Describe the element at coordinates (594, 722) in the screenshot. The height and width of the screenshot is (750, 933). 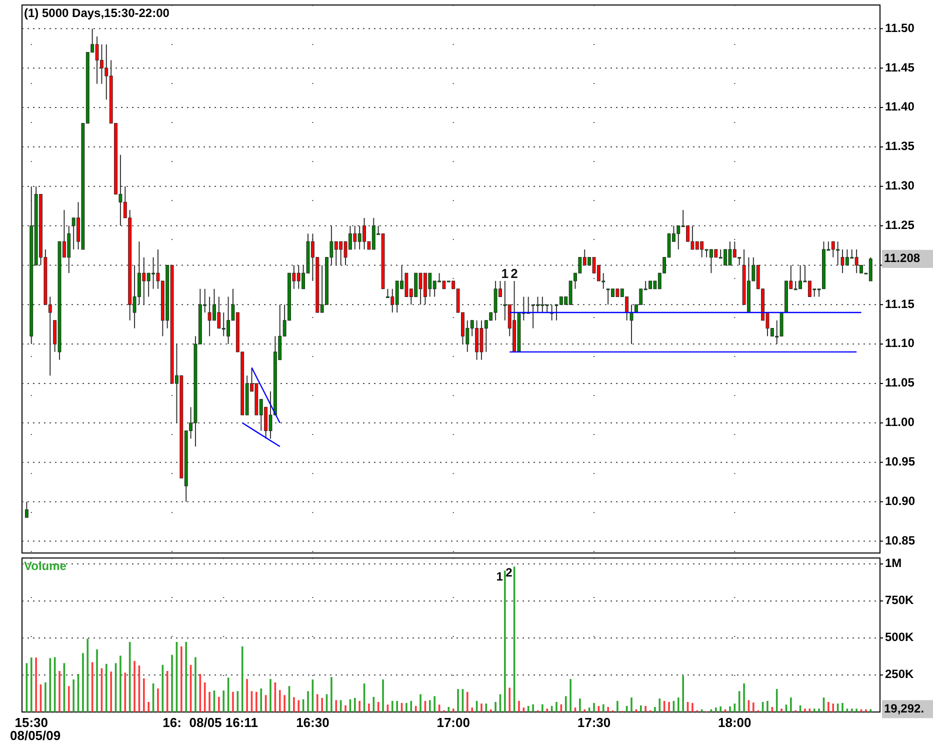
I see `x-tick-label: 17:30` at that location.